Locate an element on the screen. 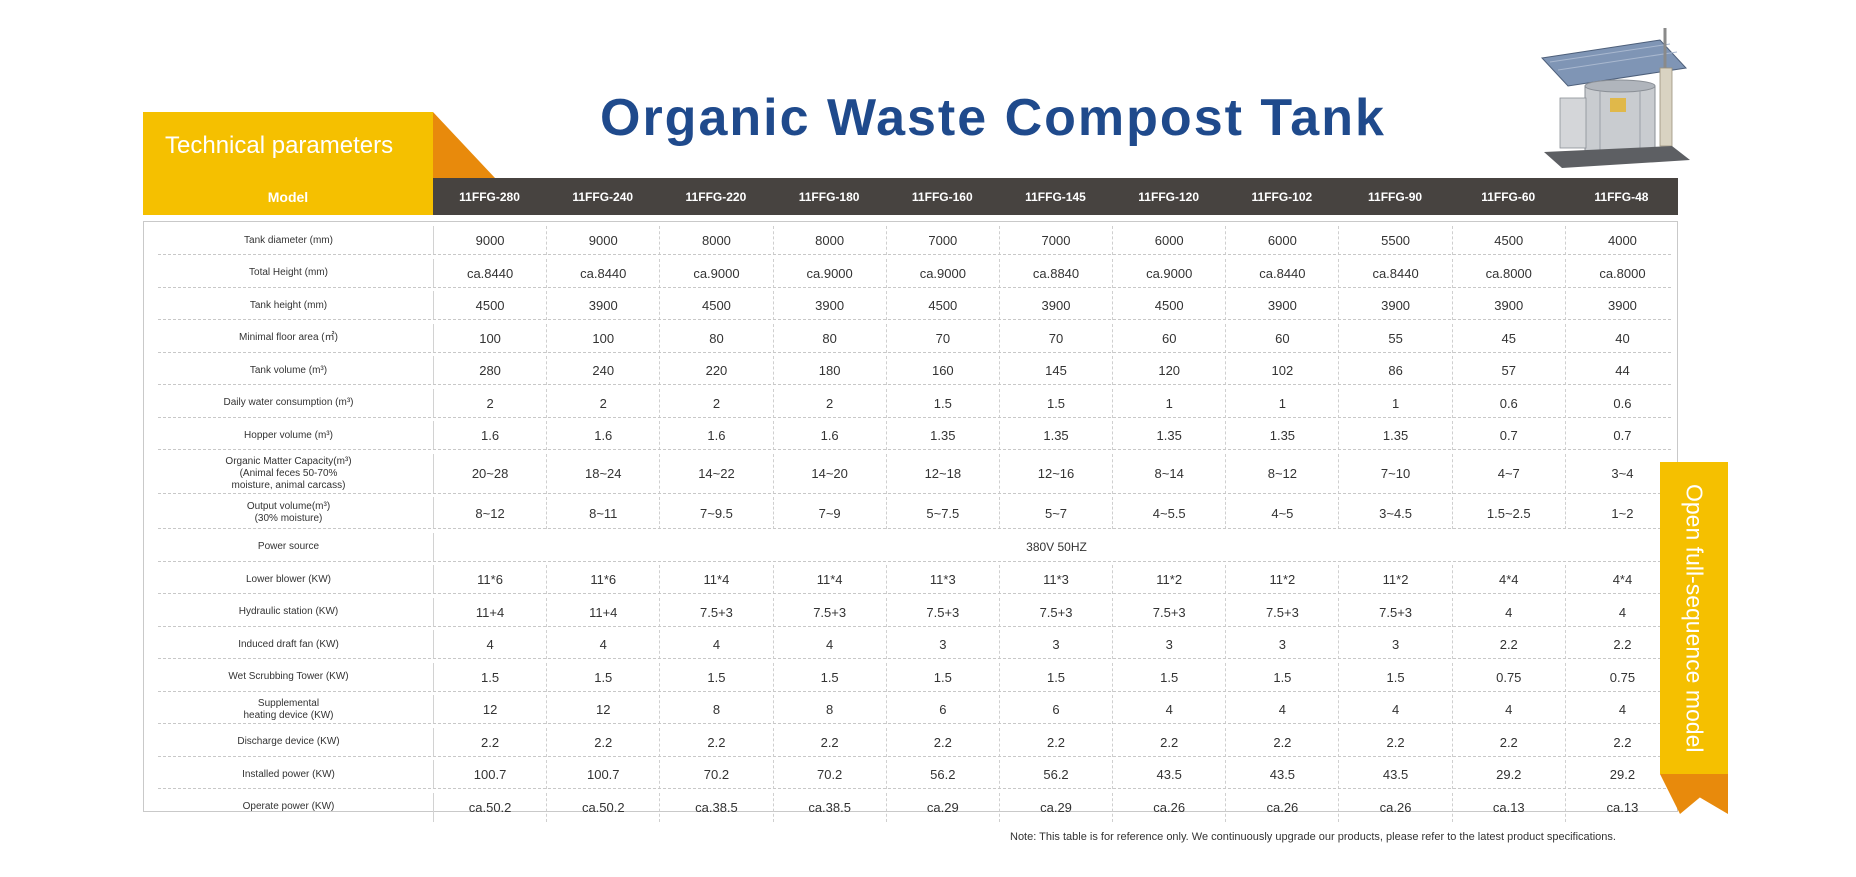 Image resolution: width=1856 pixels, height=877 pixels. table-cell: ca.8440 is located at coordinates (604, 273).